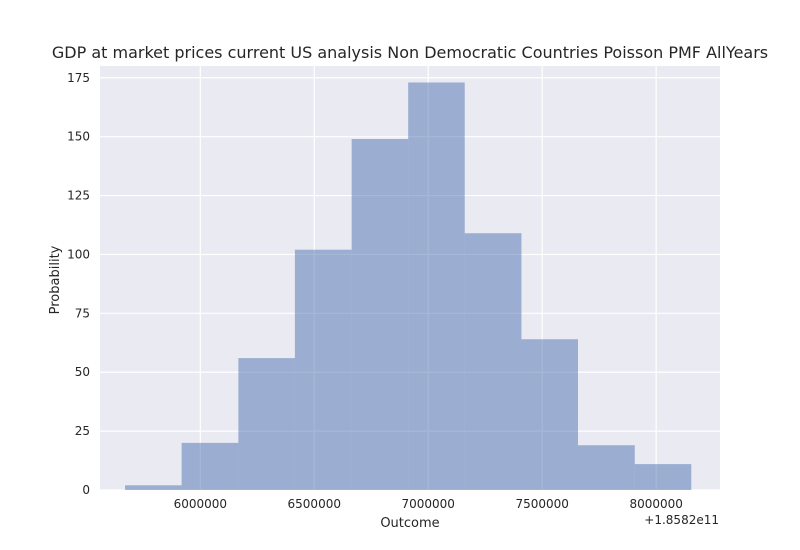  I want to click on y-tick-label: 175, so click(78, 78).